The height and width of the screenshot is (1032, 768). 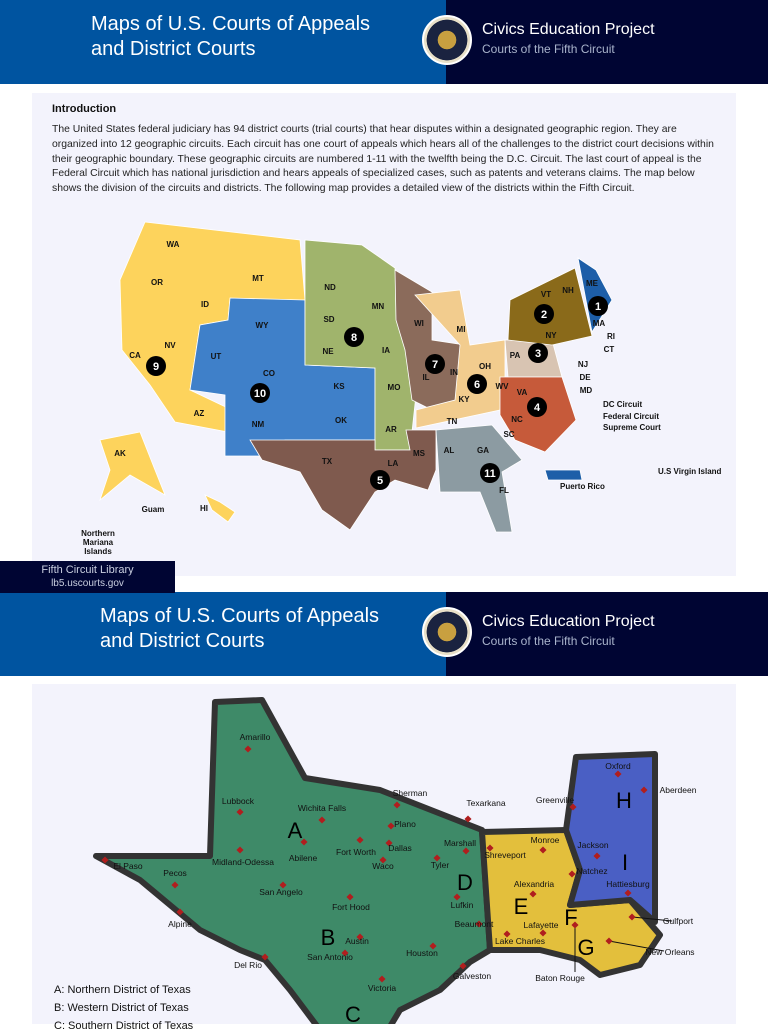 What do you see at coordinates (611, 336) in the screenshot?
I see `state-label-ri: RI` at bounding box center [611, 336].